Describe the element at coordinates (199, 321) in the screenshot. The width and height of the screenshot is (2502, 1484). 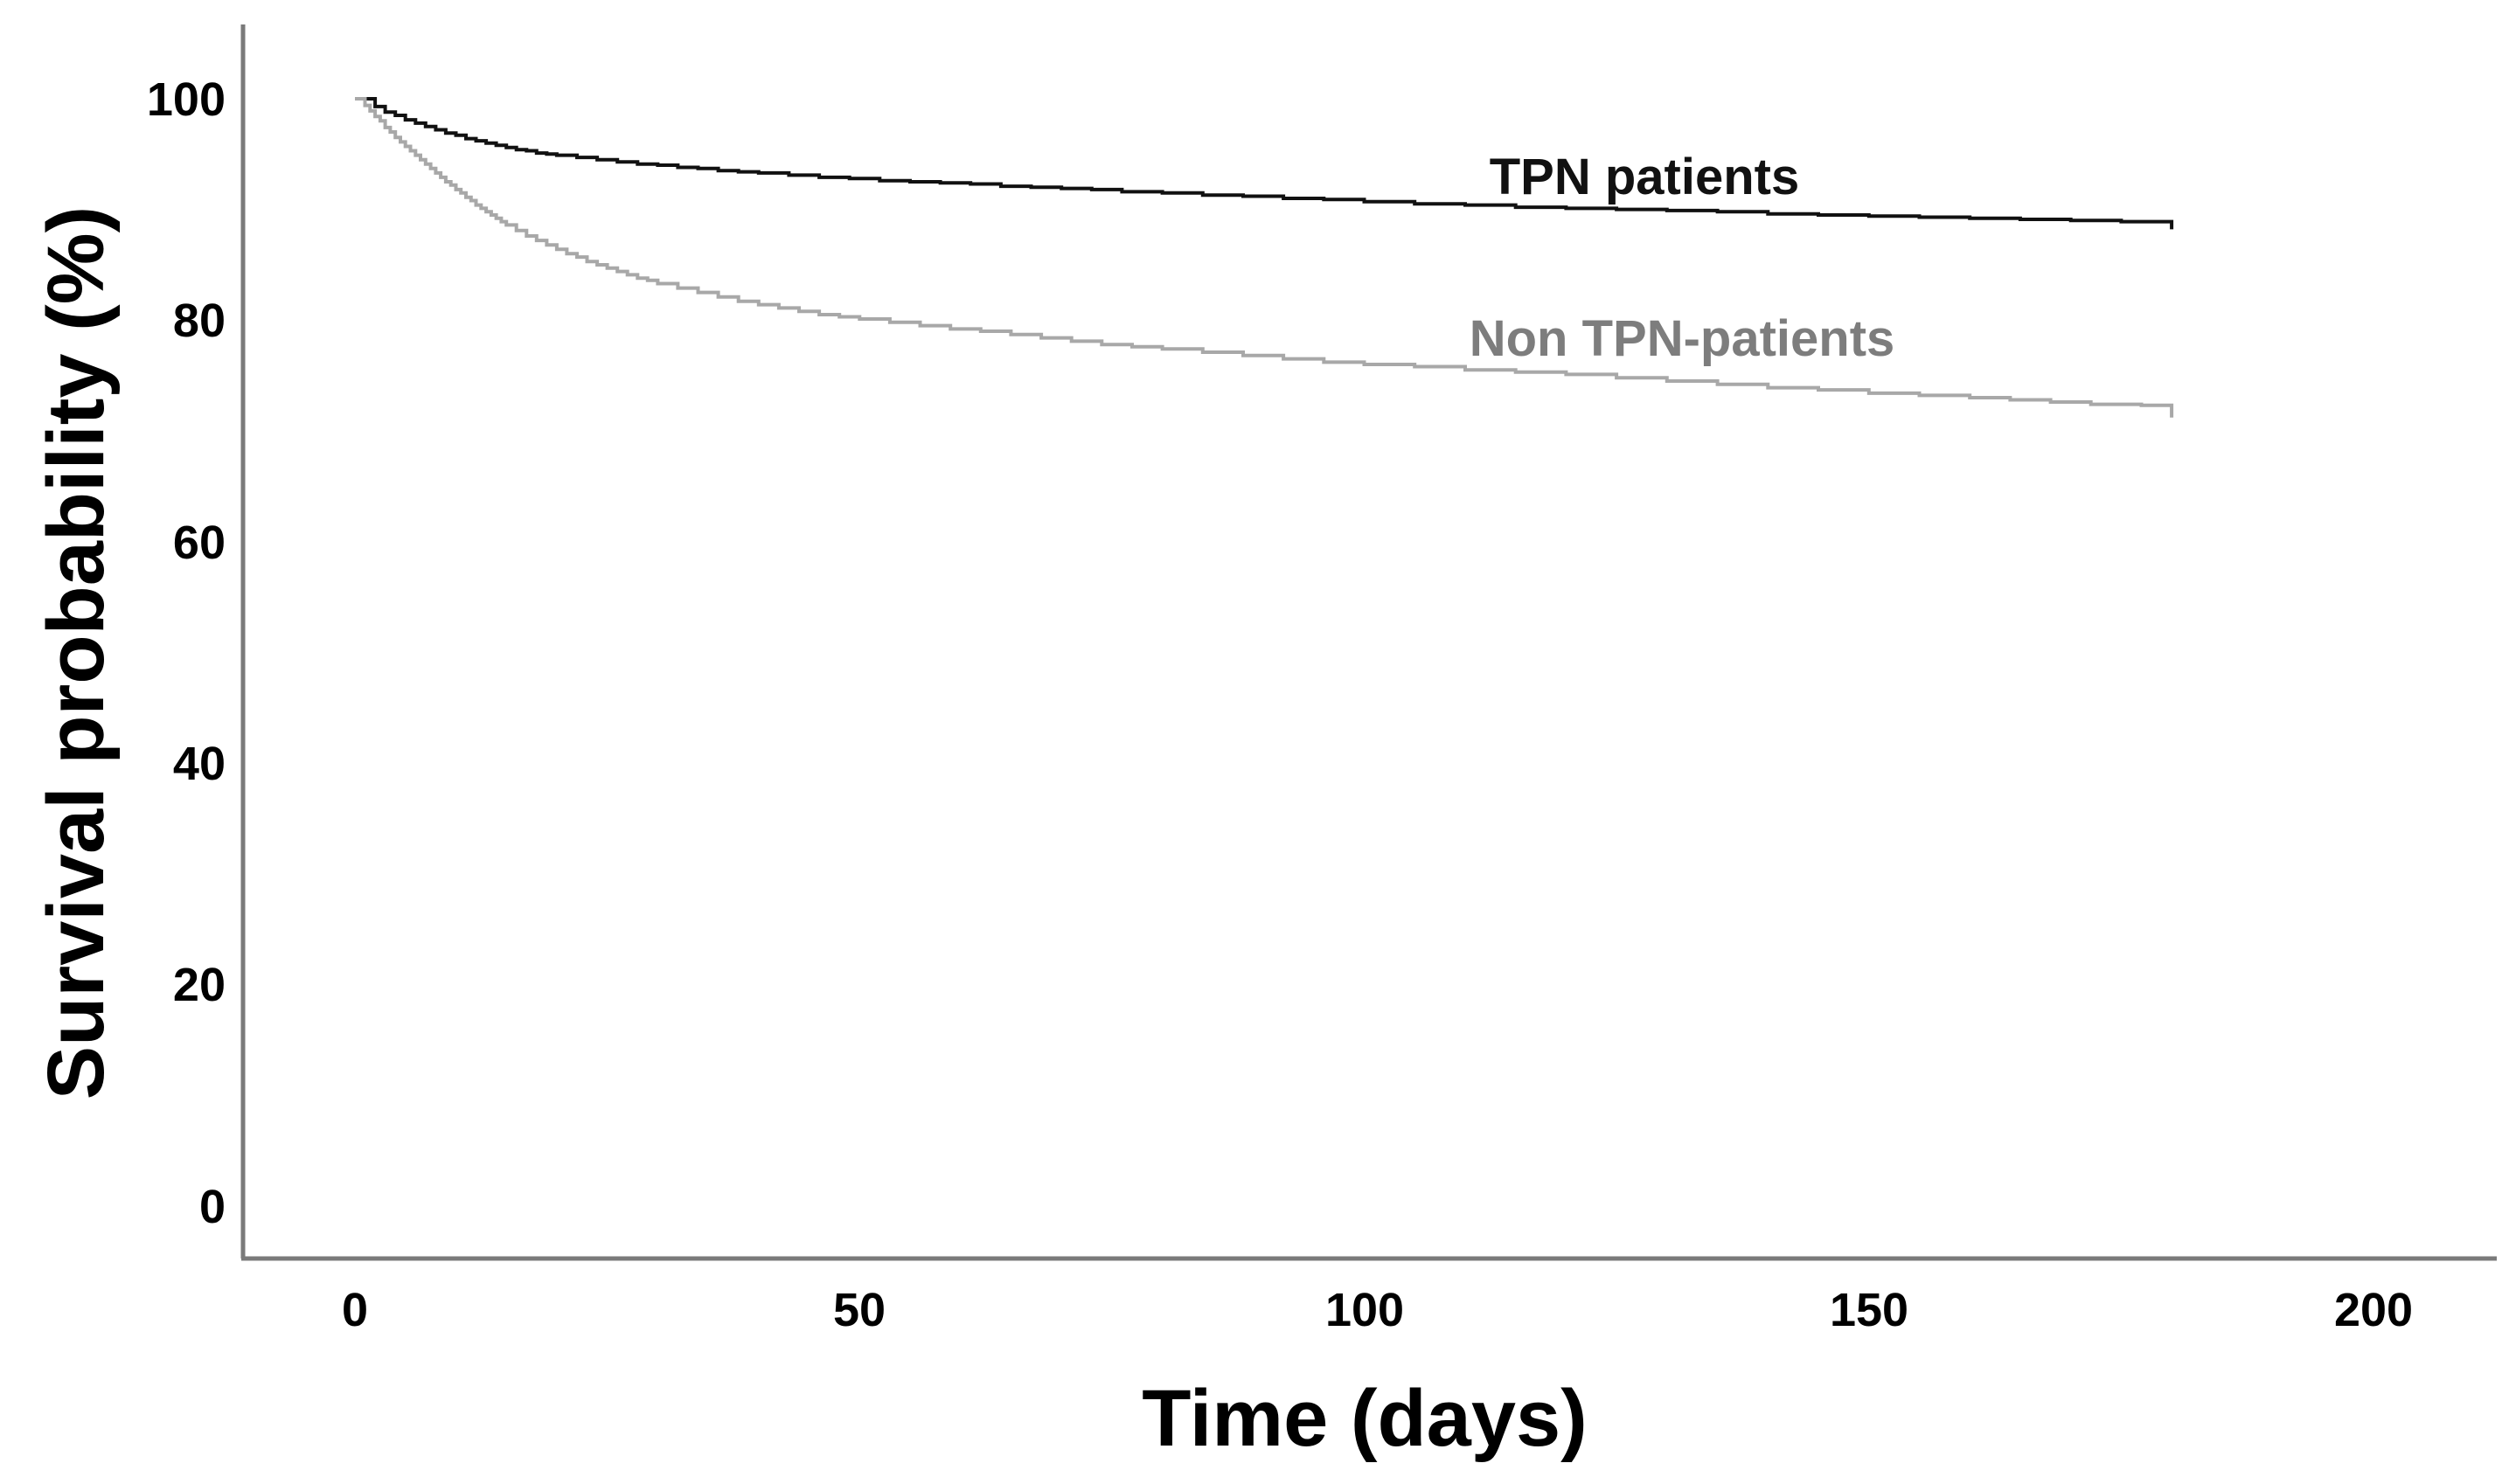
I see `y-tick-label: 80` at that location.